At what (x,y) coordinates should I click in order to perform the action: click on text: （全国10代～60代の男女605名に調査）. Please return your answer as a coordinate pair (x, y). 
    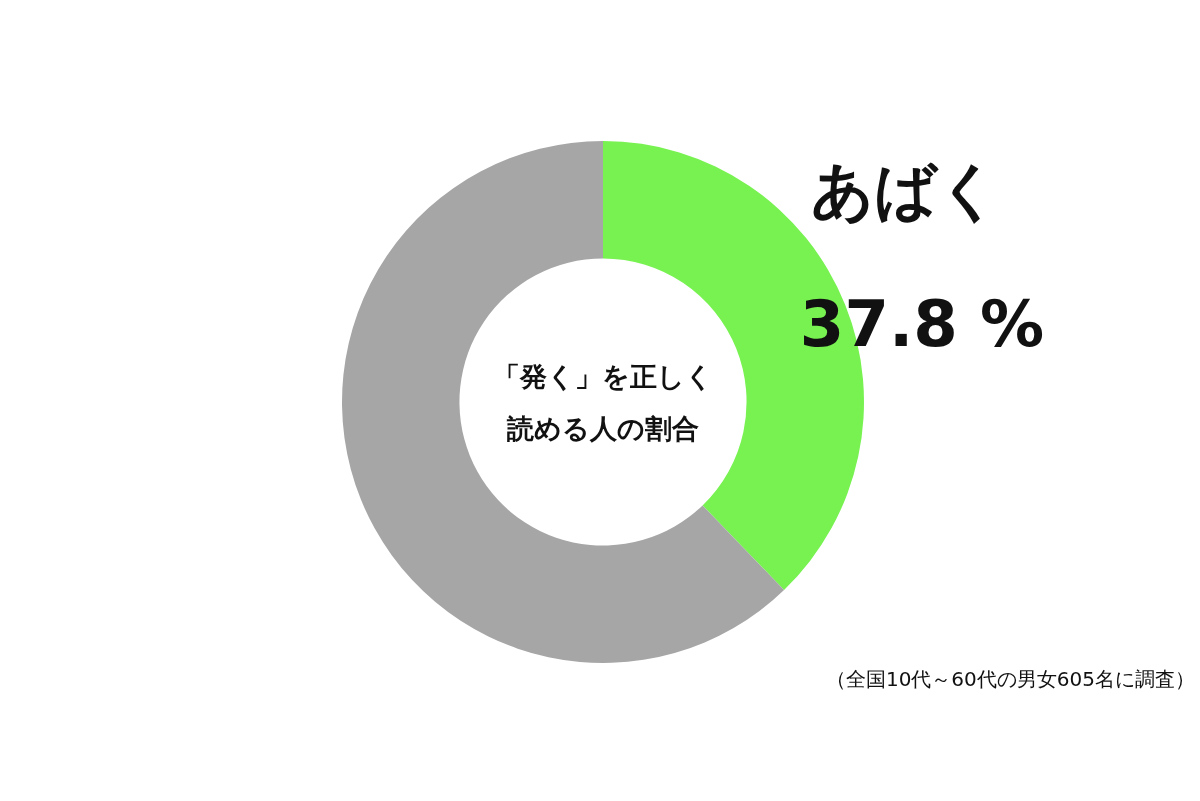
    Looking at the image, I should click on (1010, 679).